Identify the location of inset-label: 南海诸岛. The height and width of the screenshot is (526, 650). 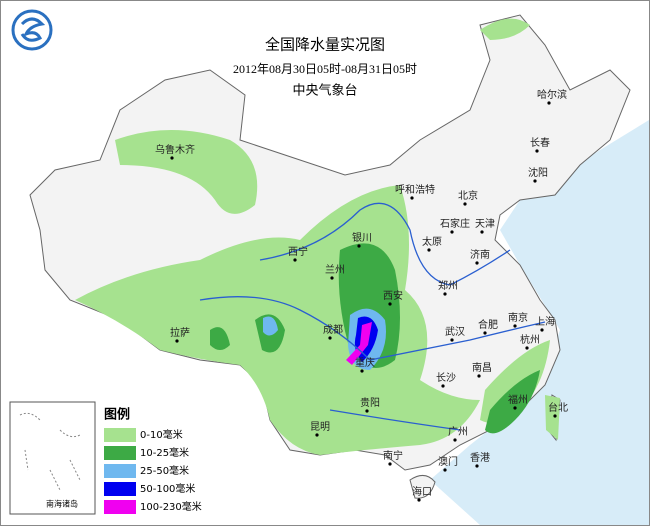
(62, 504).